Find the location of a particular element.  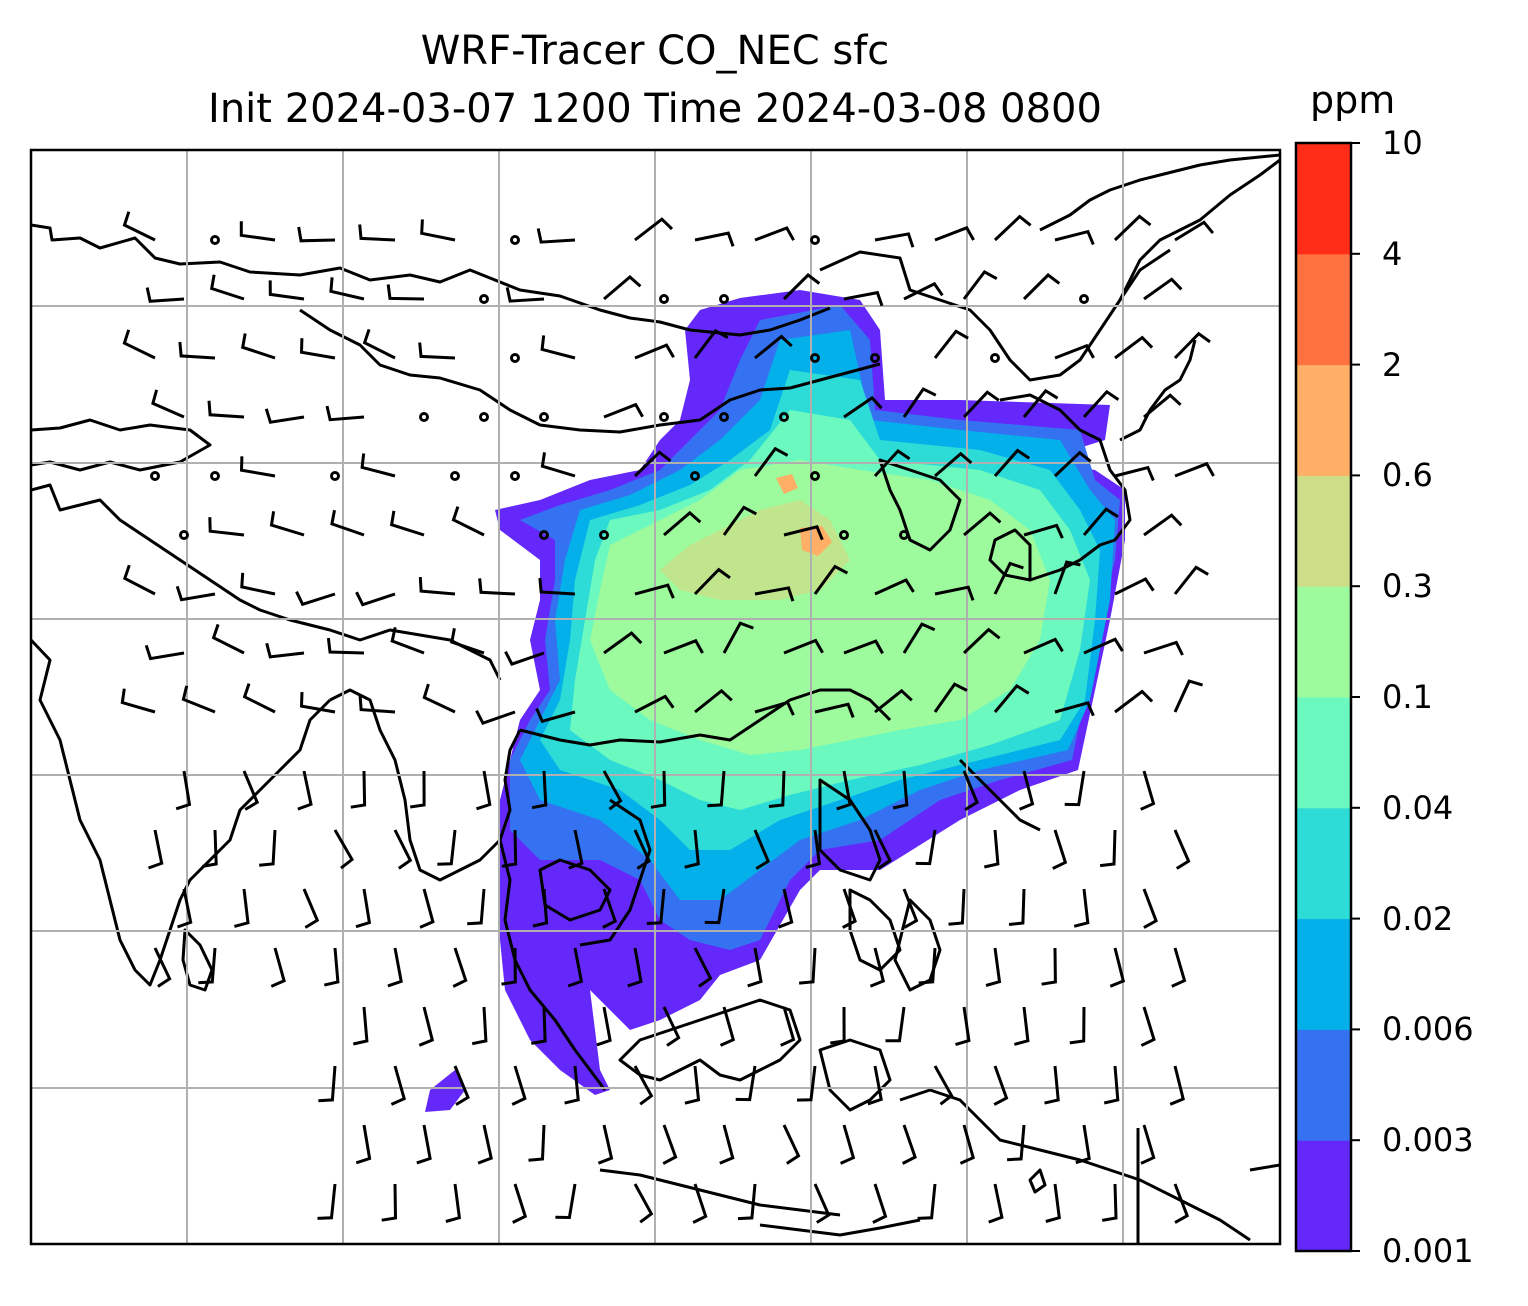

colorbar-tick-label: 4 is located at coordinates (1392, 253).